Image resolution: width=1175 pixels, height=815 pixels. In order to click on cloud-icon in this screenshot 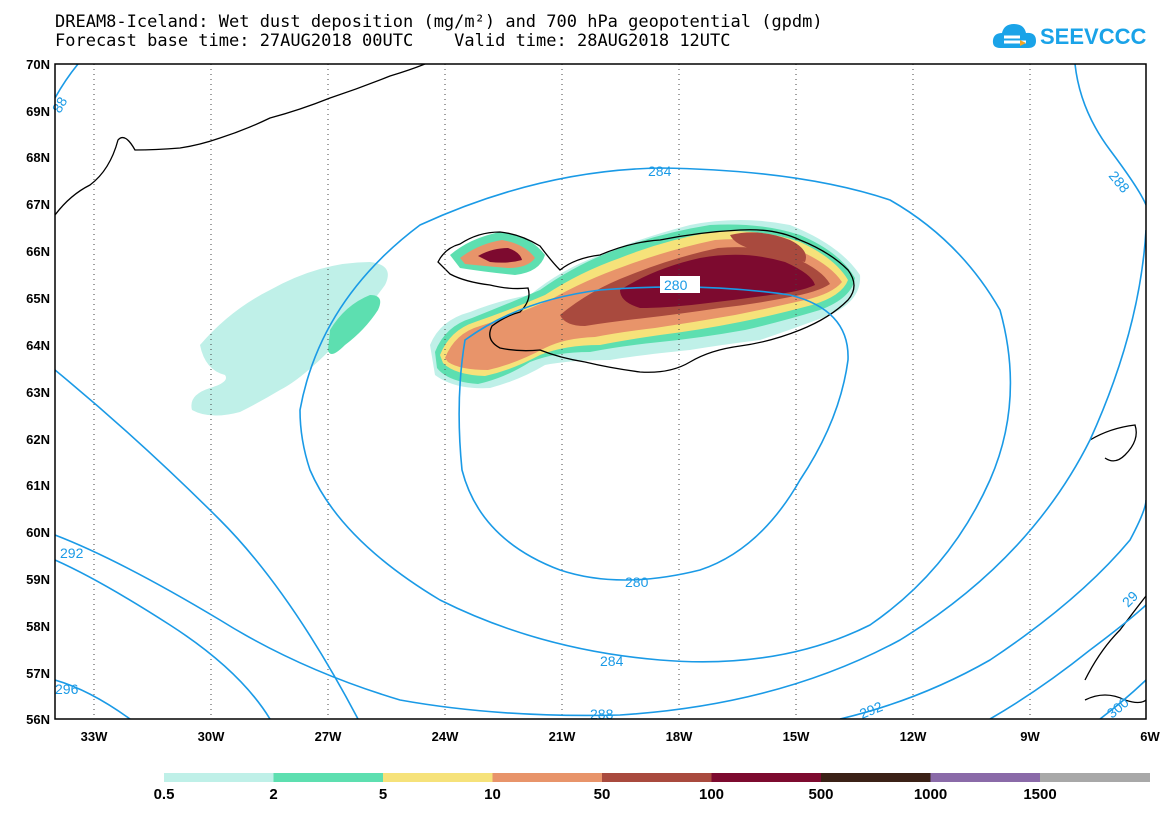, I will do `click(1014, 36)`.